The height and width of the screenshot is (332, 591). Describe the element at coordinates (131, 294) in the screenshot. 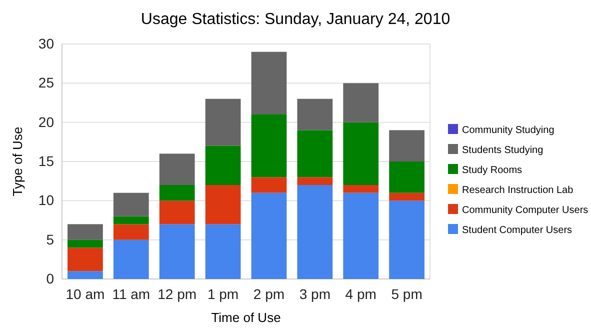

I see `x-tick-label: 11 am` at that location.